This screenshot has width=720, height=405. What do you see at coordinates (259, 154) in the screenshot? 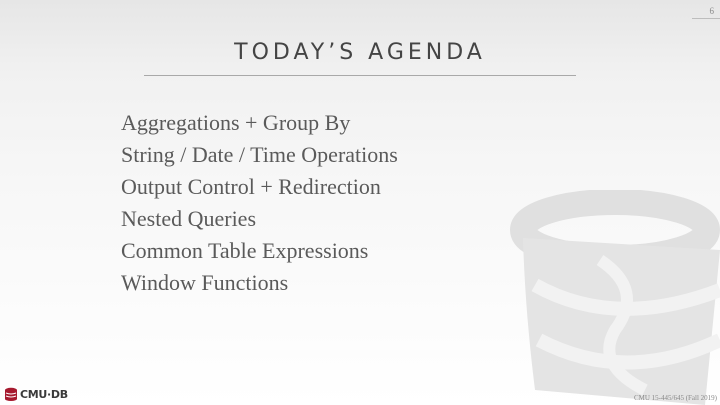
I see `agenda-item: String / Date / Time Operations` at bounding box center [259, 154].